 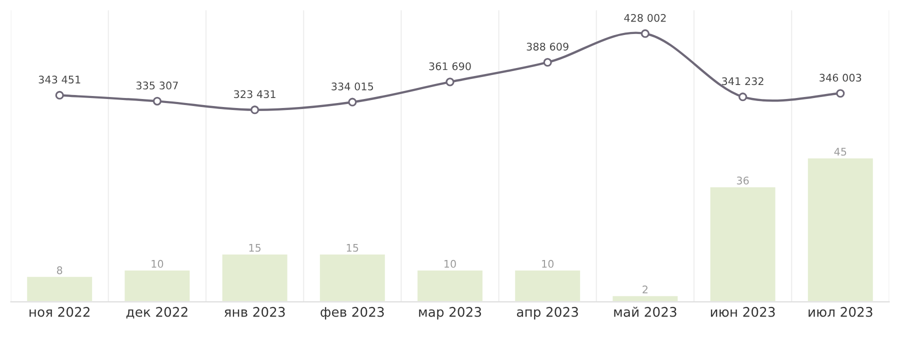 What do you see at coordinates (547, 46) in the screenshot?
I see `data-label: 388 609` at bounding box center [547, 46].